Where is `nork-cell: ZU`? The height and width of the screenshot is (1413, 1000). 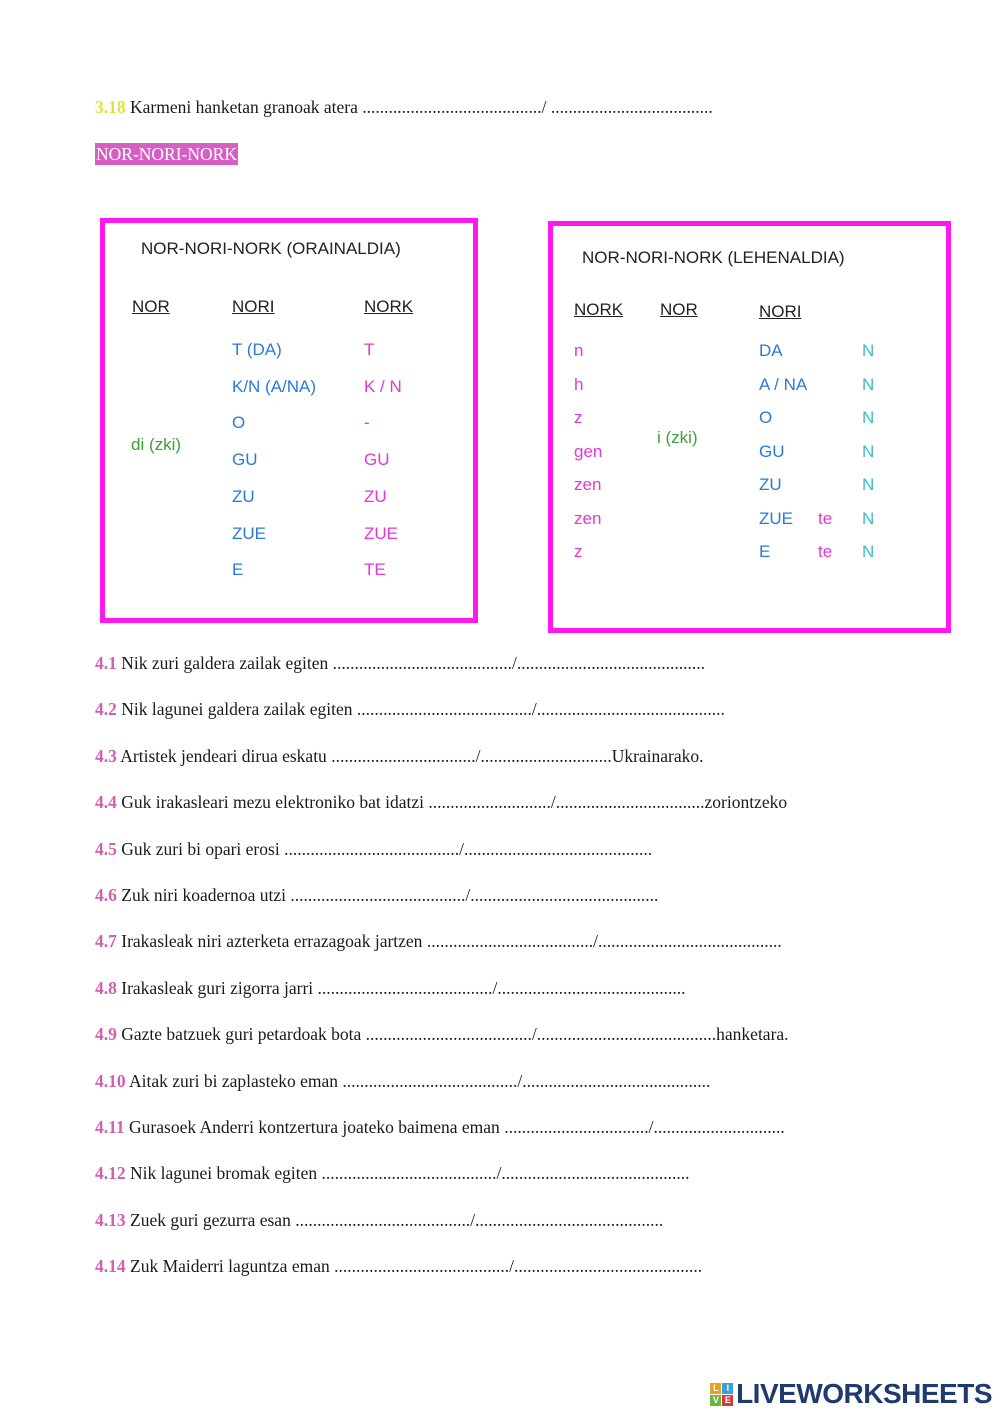
nork-cell: ZU is located at coordinates (375, 496).